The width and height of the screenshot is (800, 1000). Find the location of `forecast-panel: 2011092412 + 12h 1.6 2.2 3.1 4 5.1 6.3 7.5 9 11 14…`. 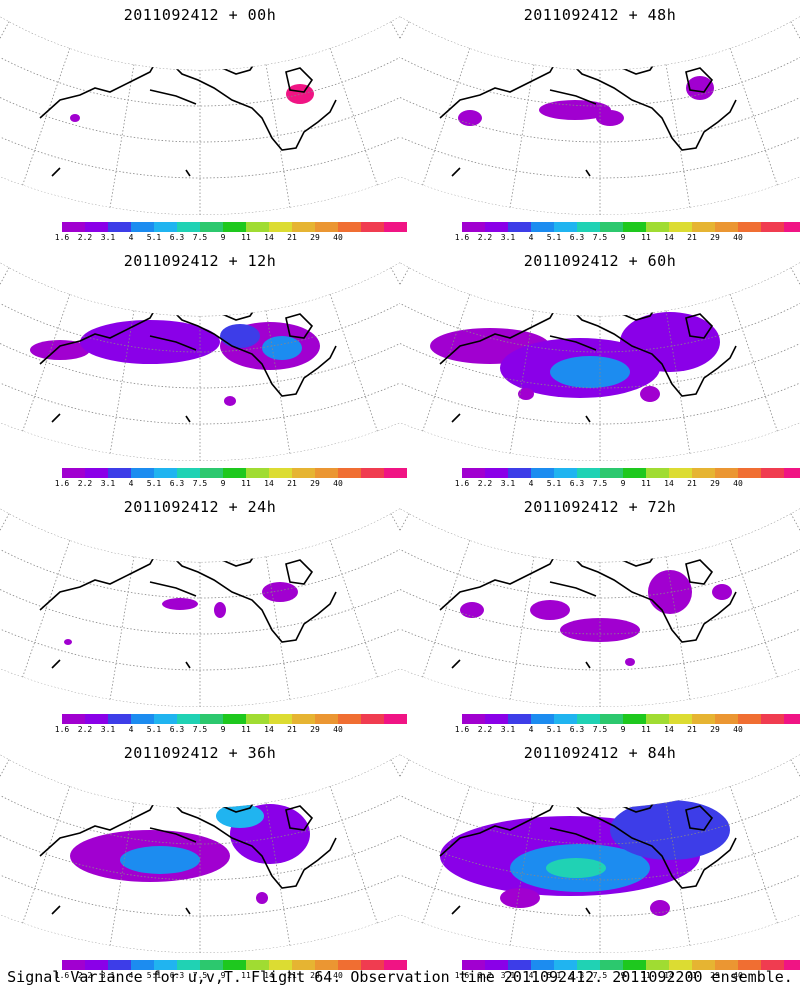

forecast-panel: 2011092412 + 12h 1.6 2.2 3.1 4 5.1 6.3 7.5 9 11 14… is located at coordinates (203, 367).